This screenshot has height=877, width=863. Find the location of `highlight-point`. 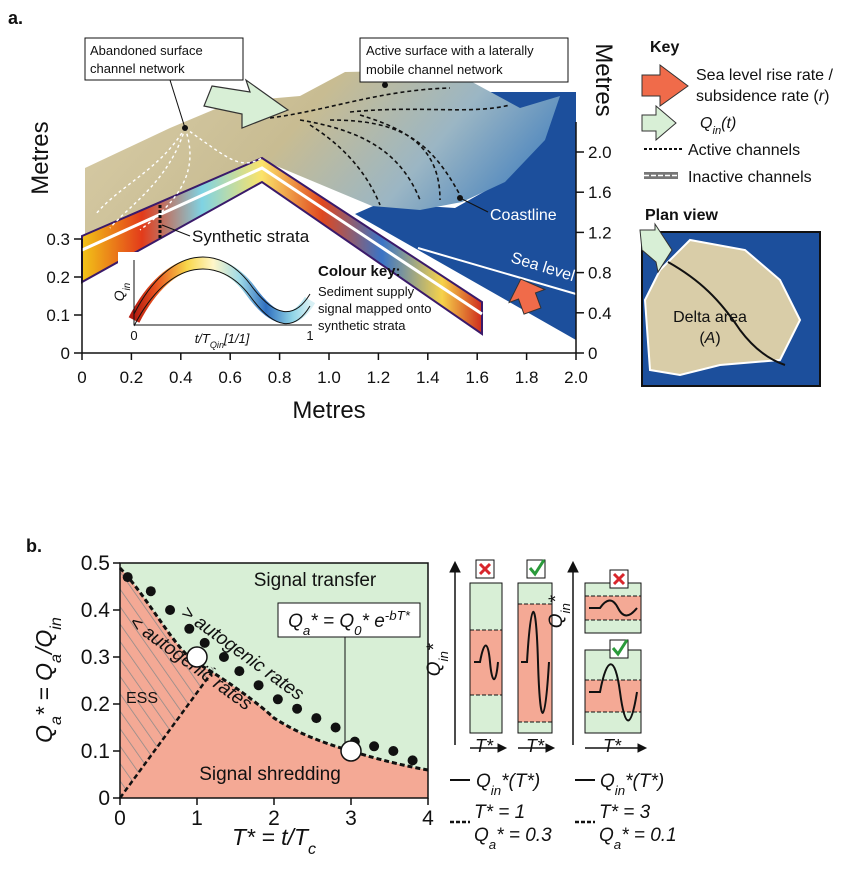

highlight-point is located at coordinates (351, 751).